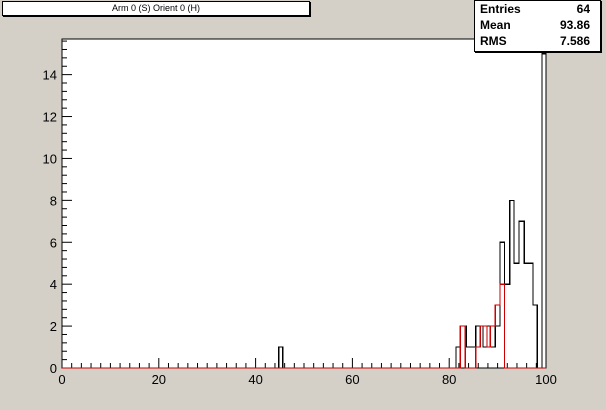  I want to click on y-tick-label: 0, so click(53, 368).